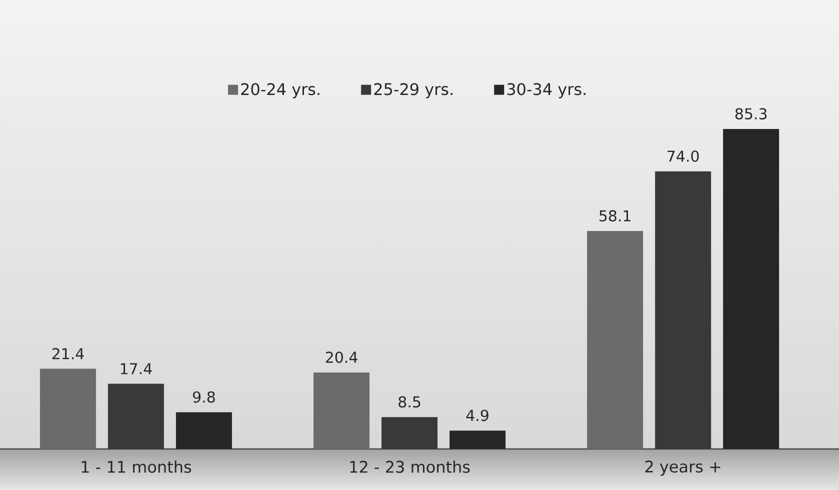 The height and width of the screenshot is (490, 839). I want to click on data-label: 74.0, so click(683, 156).